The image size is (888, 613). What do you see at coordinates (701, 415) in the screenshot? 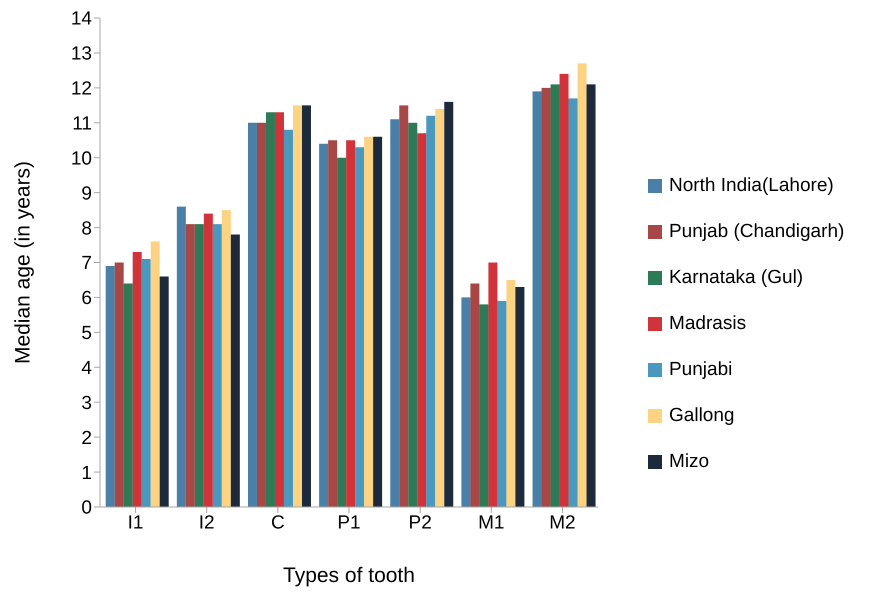
I see `legend-label: Gallong` at bounding box center [701, 415].